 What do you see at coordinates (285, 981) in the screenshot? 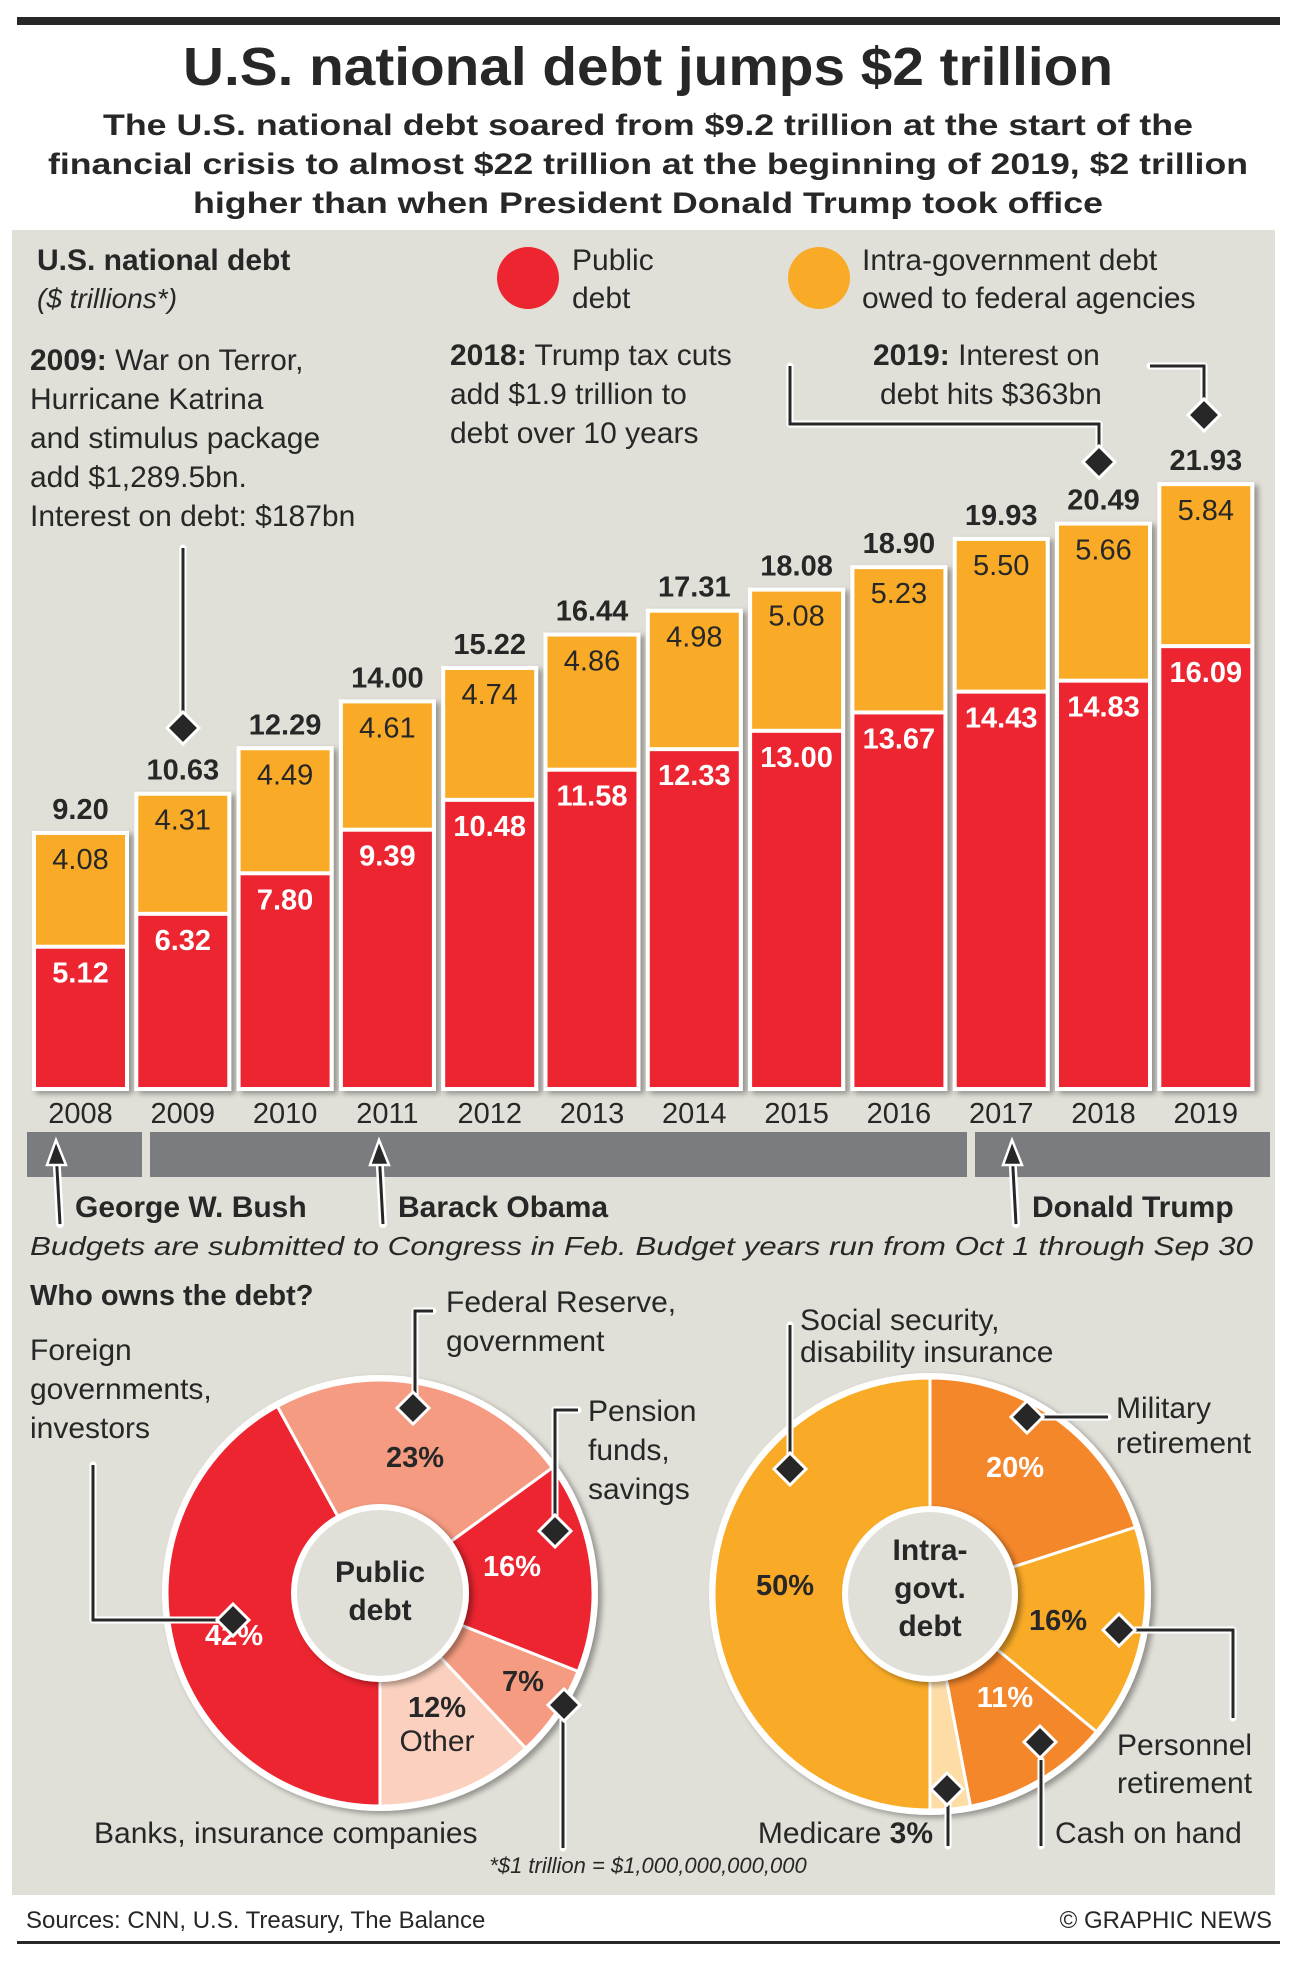
I see `bar-public-2010` at bounding box center [285, 981].